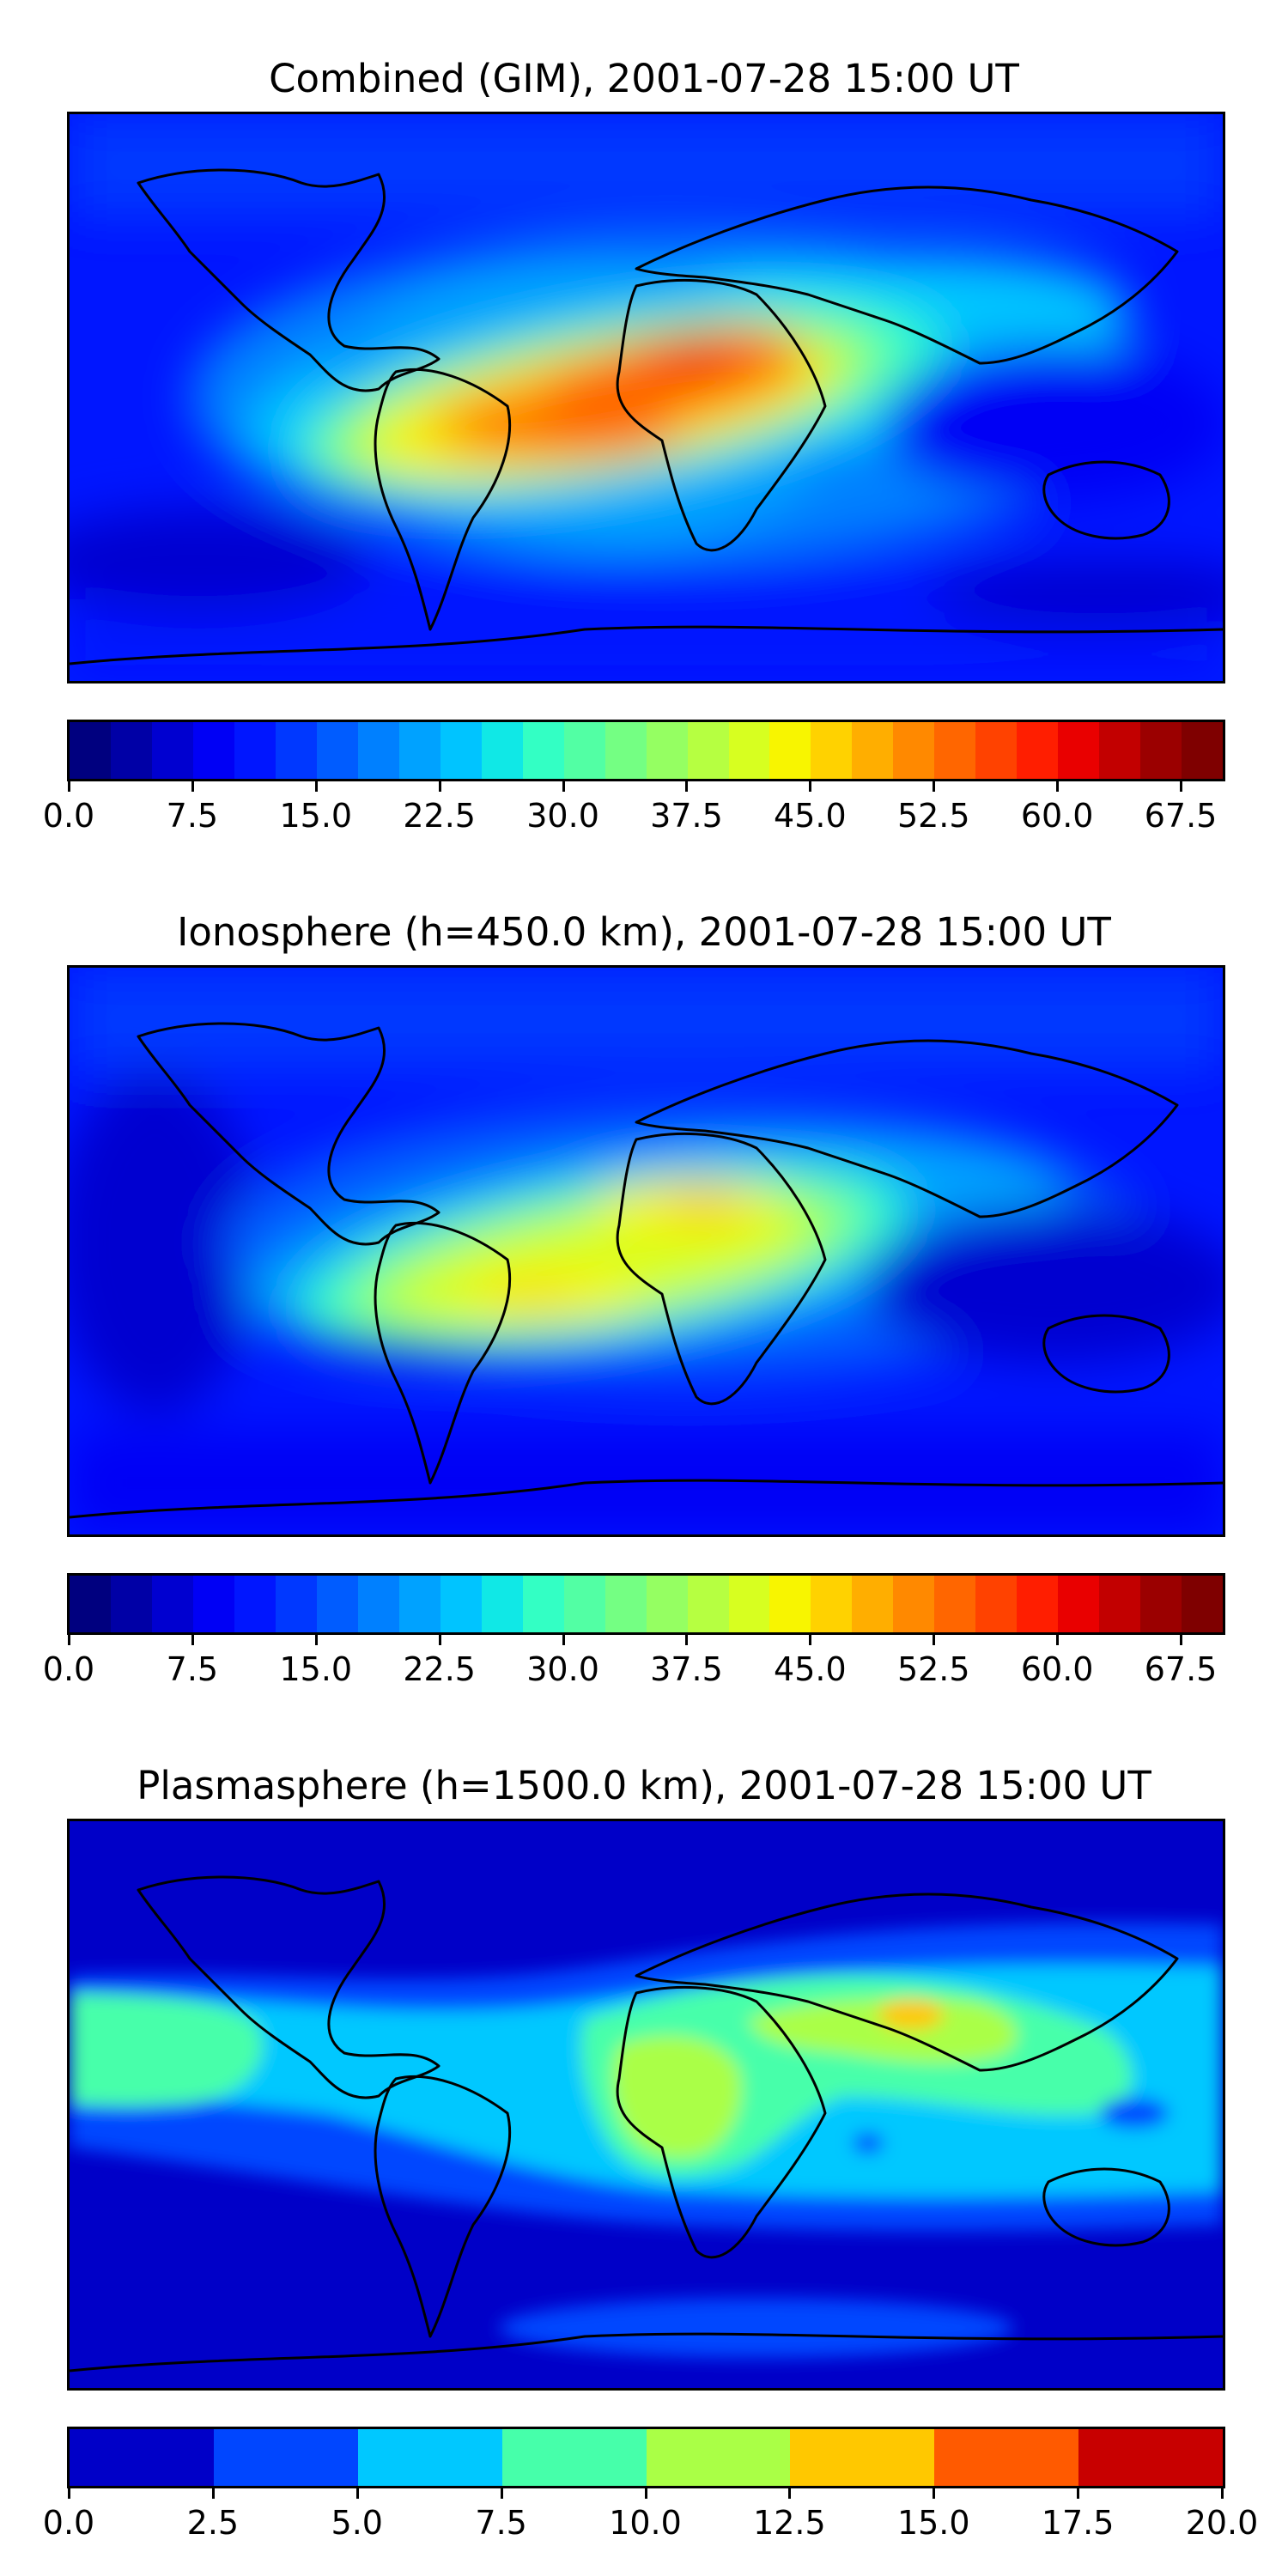  I want to click on colorbar-tick-label: 60.0, so click(1057, 816).